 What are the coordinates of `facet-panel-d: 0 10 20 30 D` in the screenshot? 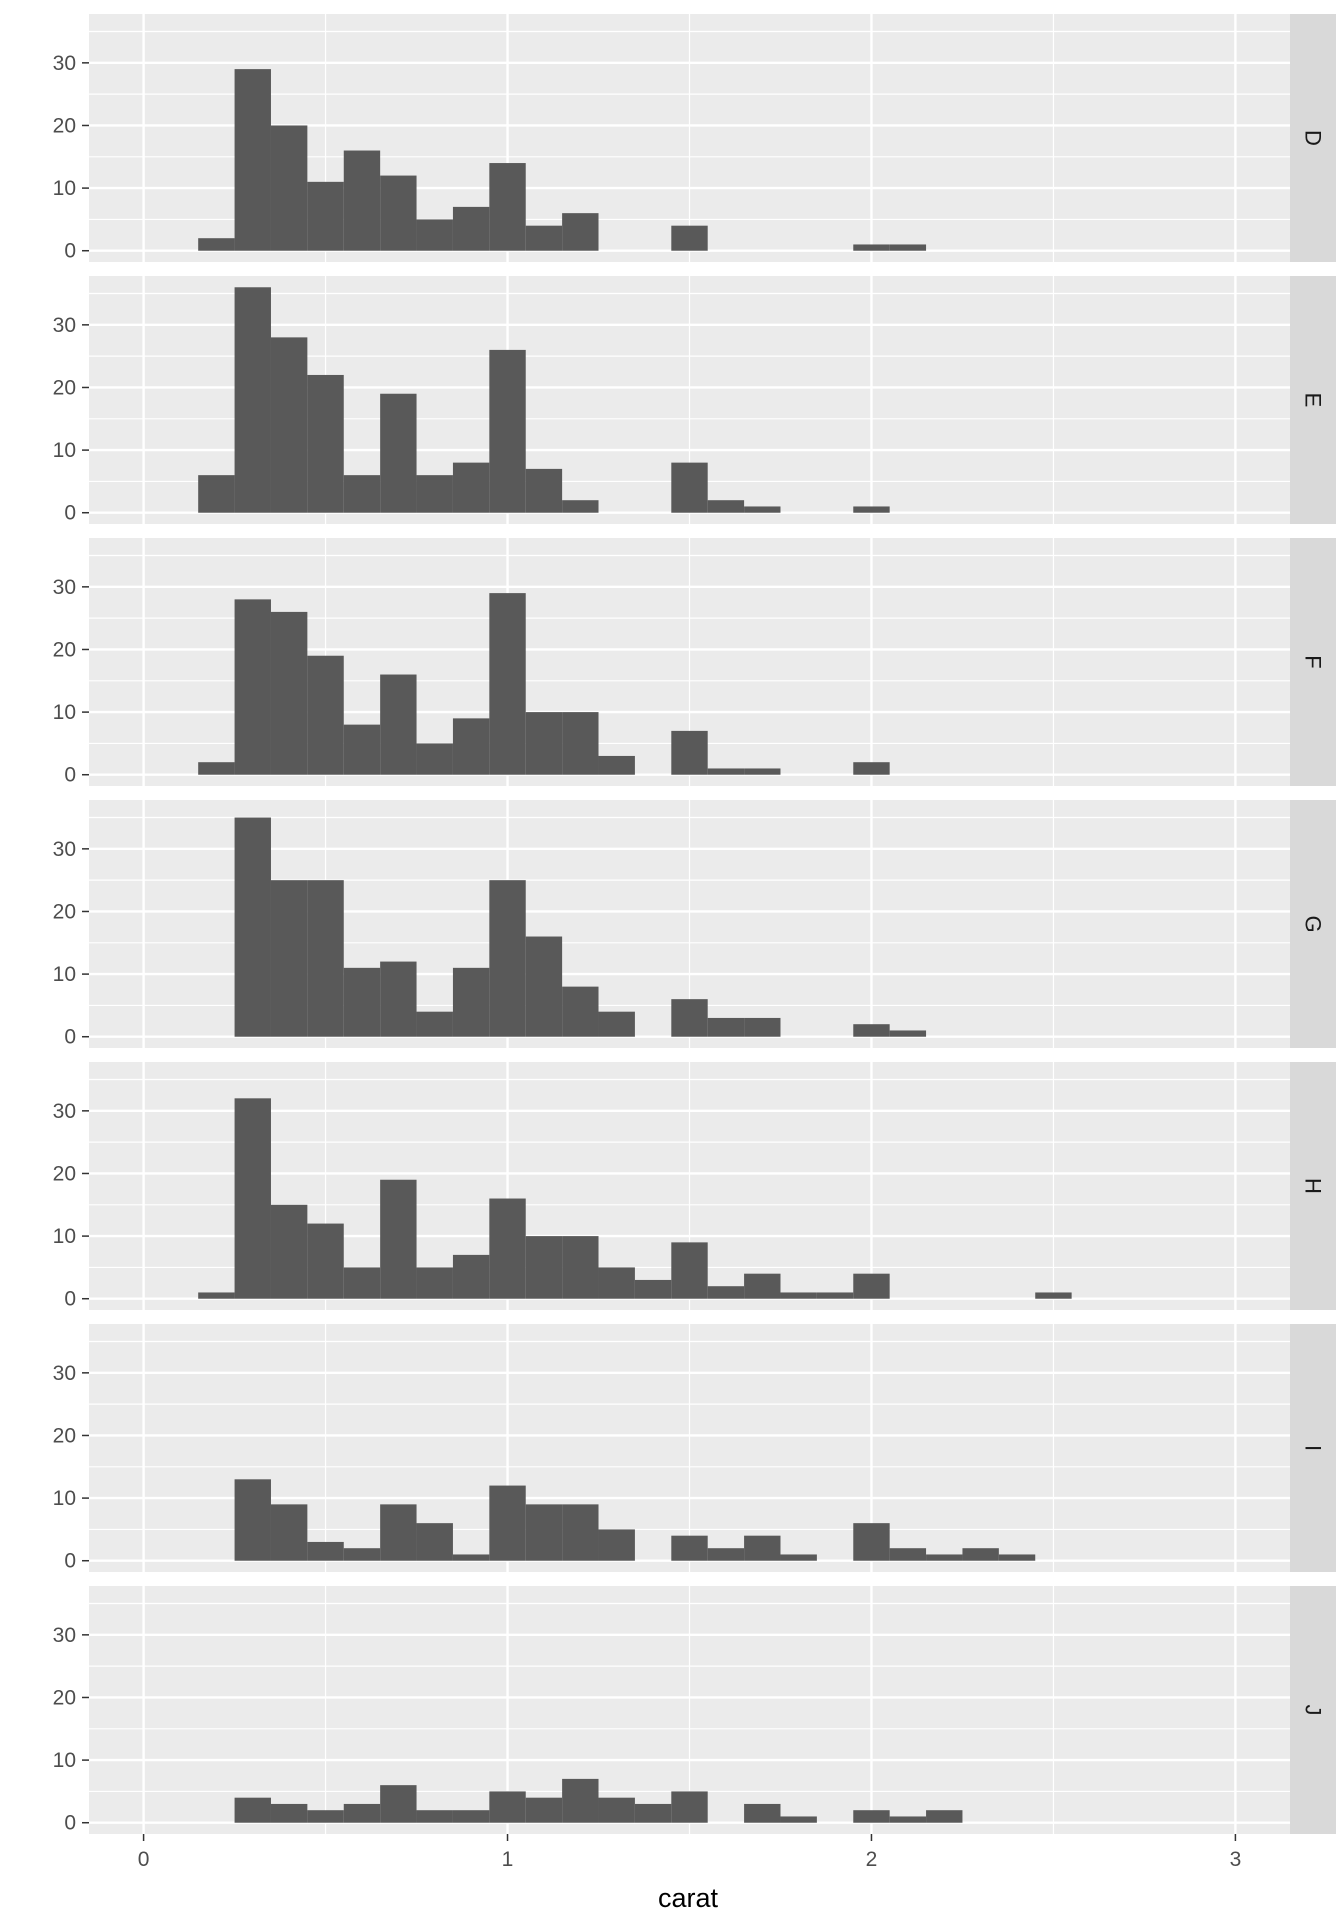 It's located at (694, 138).